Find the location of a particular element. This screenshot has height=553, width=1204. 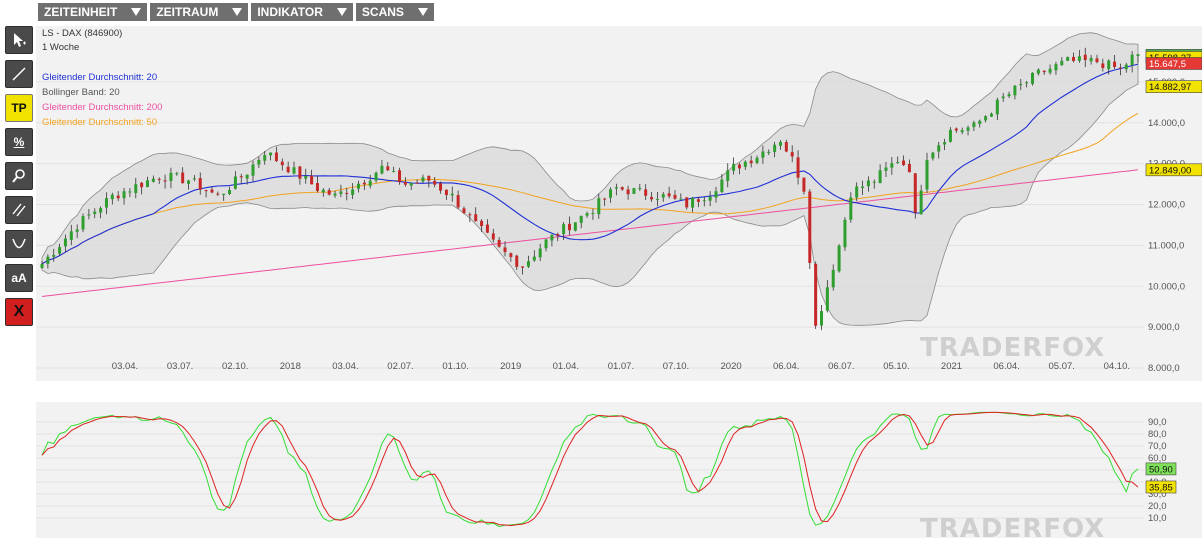

y-tick-label: 9.000,0 is located at coordinates (1164, 327).